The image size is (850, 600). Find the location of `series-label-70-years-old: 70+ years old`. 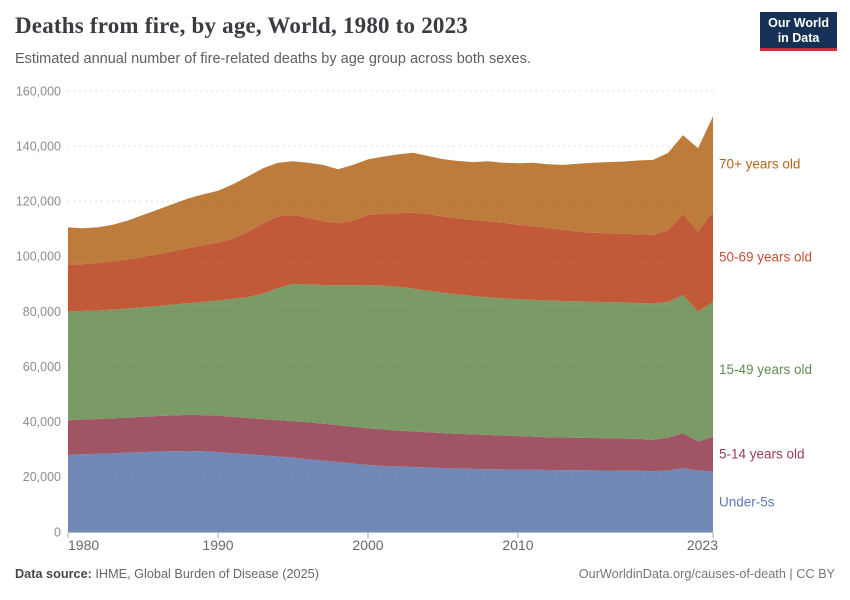

series-label-70-years-old: 70+ years old is located at coordinates (759, 163).